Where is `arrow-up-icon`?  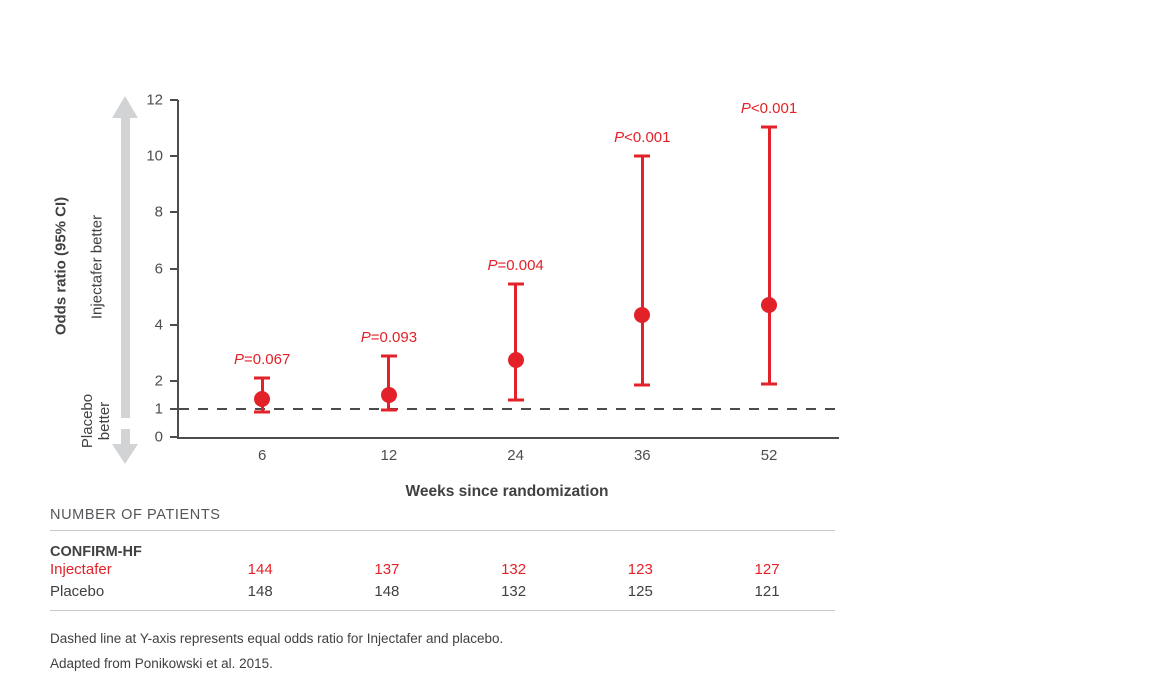 arrow-up-icon is located at coordinates (125, 107).